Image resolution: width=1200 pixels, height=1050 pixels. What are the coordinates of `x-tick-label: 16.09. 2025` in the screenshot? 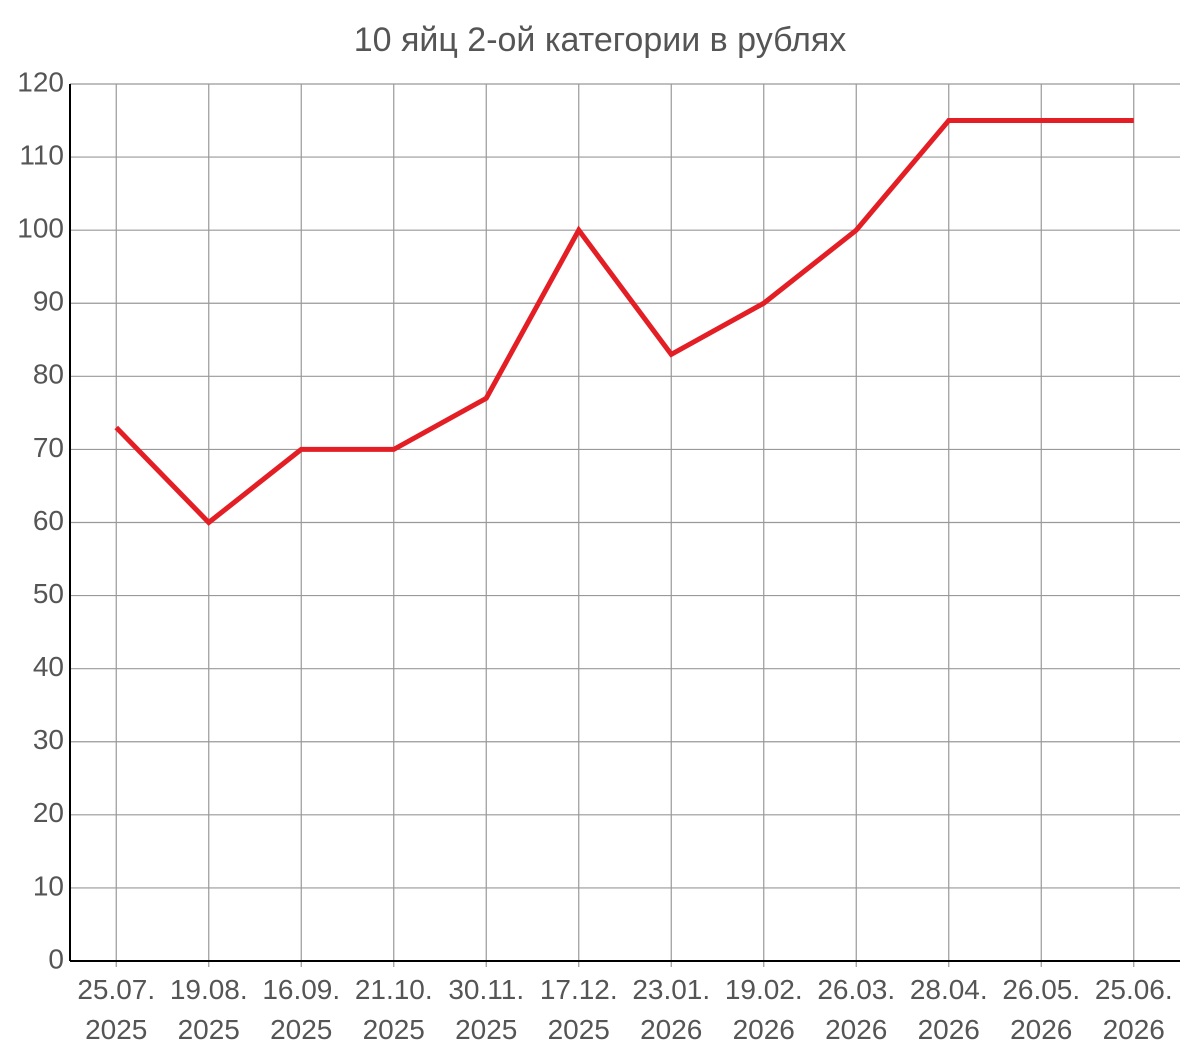 It's located at (301, 1009).